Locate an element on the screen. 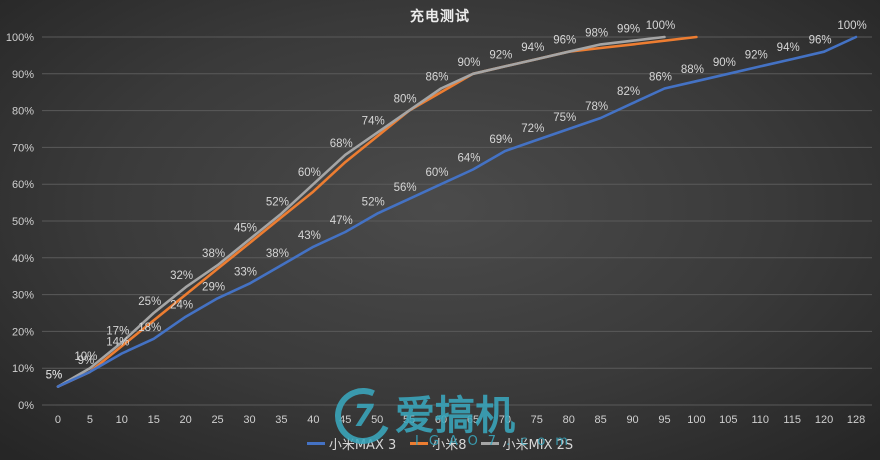 The height and width of the screenshot is (460, 880). data-label: 75% is located at coordinates (564, 118).